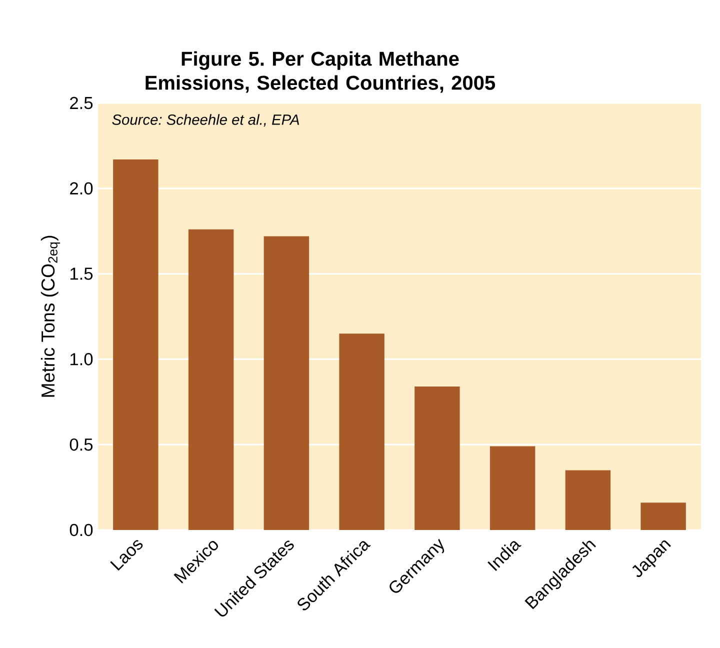 The height and width of the screenshot is (648, 720). What do you see at coordinates (81, 530) in the screenshot?
I see `y-tick-label: 0.0` at bounding box center [81, 530].